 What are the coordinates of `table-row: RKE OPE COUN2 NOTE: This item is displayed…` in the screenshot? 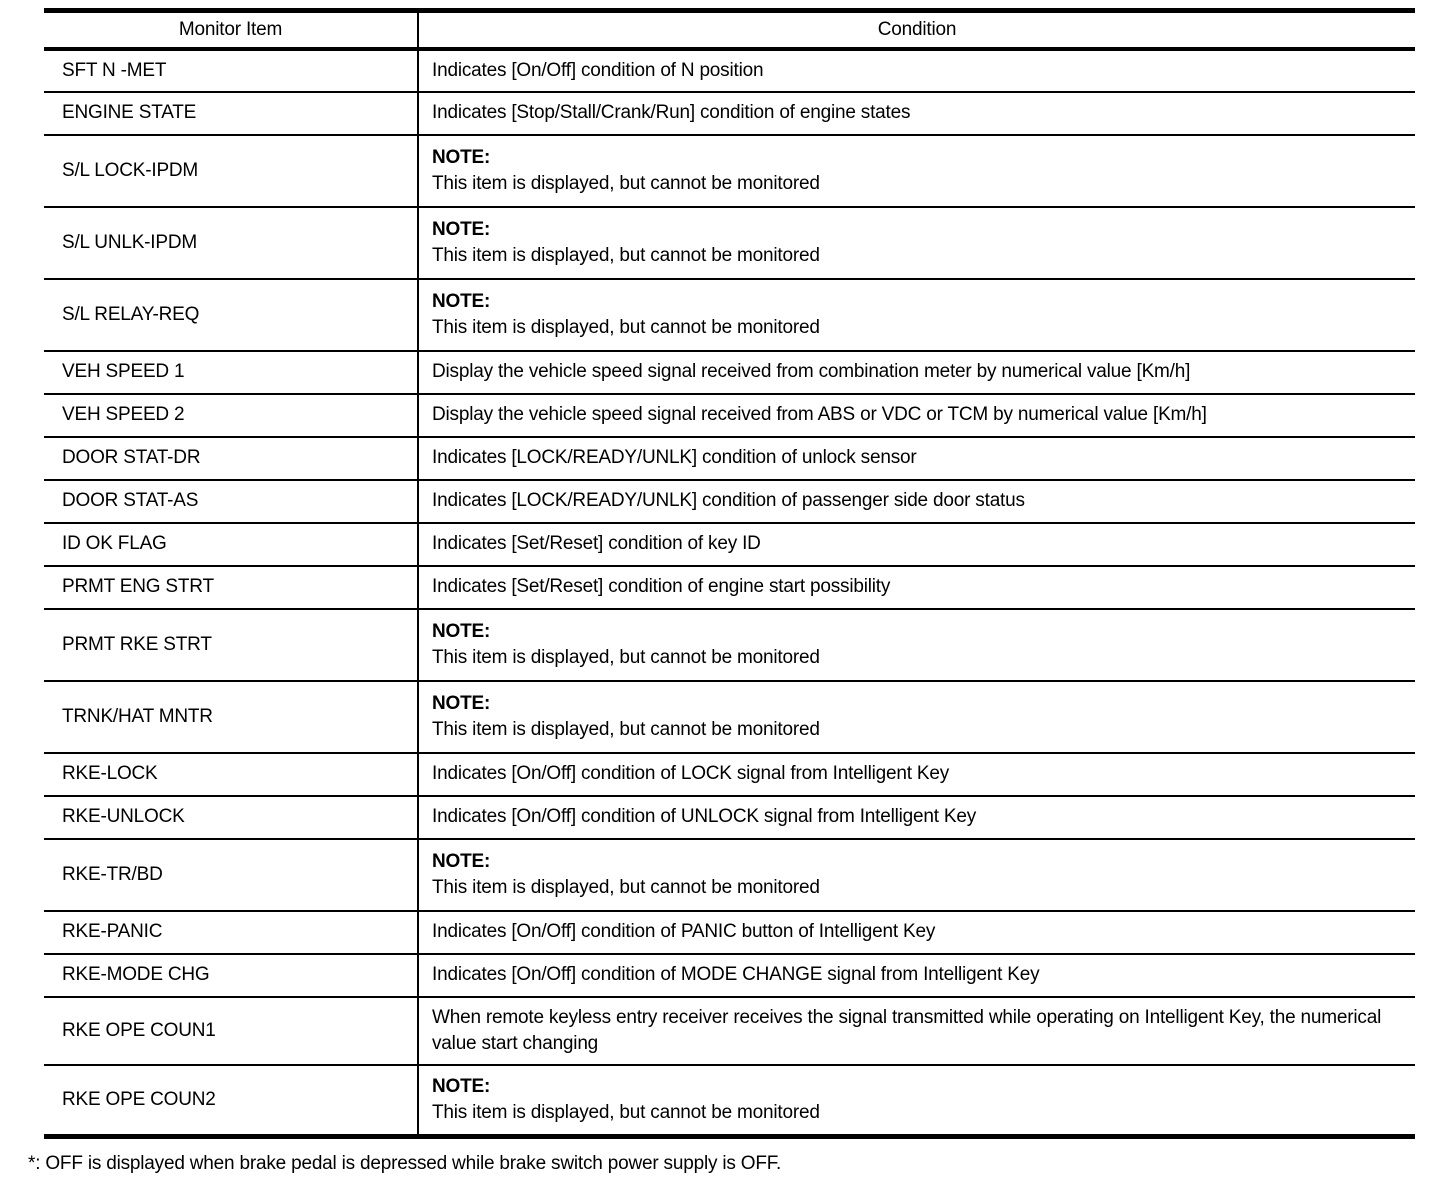 It's located at (729, 1101).